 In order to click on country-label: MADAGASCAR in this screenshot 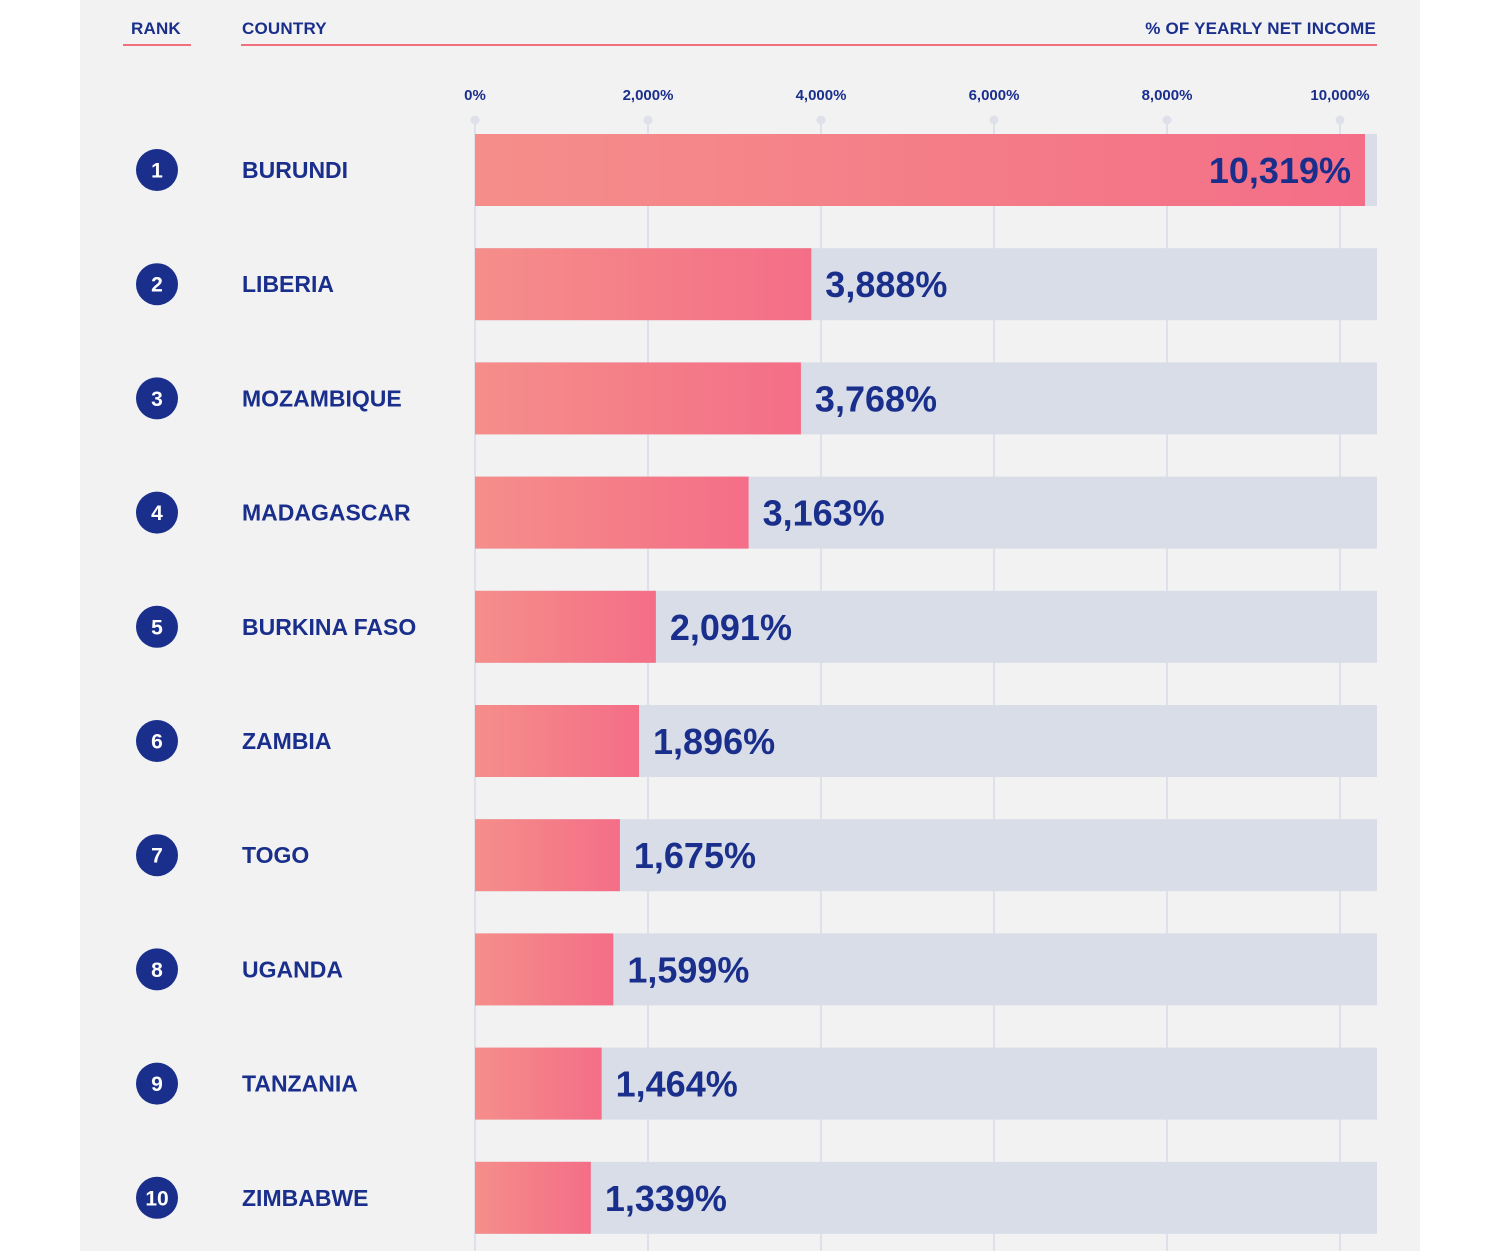, I will do `click(326, 513)`.